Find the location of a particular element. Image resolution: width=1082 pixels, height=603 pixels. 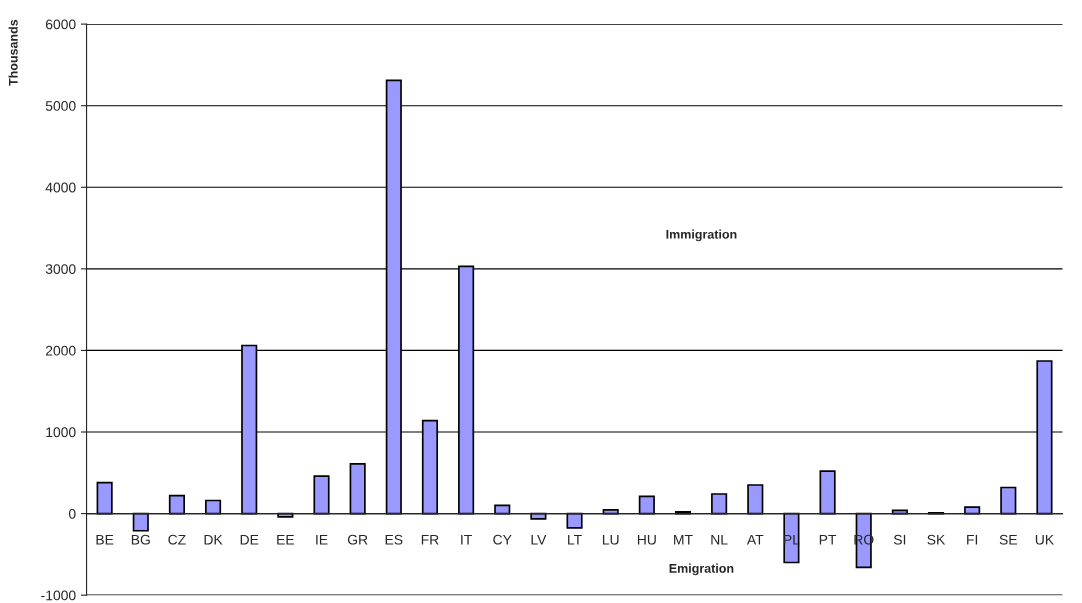

x-tick-label: LU is located at coordinates (610, 539).